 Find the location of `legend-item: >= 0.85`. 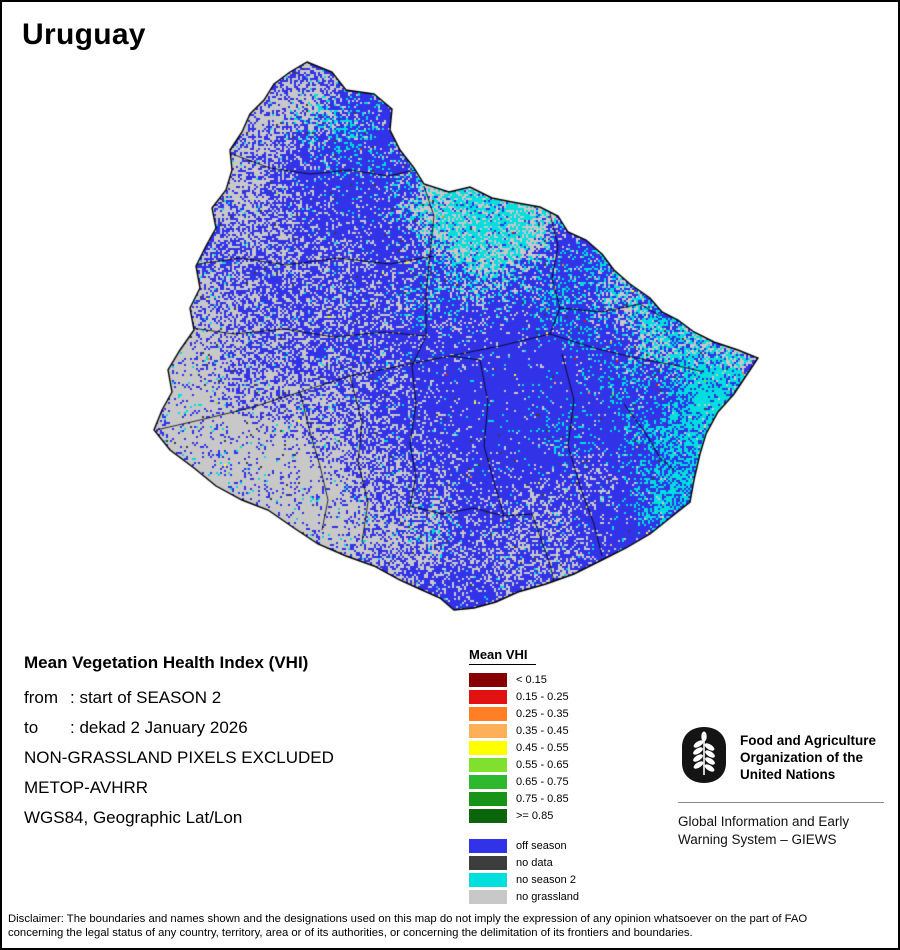

legend-item: >= 0.85 is located at coordinates (524, 816).